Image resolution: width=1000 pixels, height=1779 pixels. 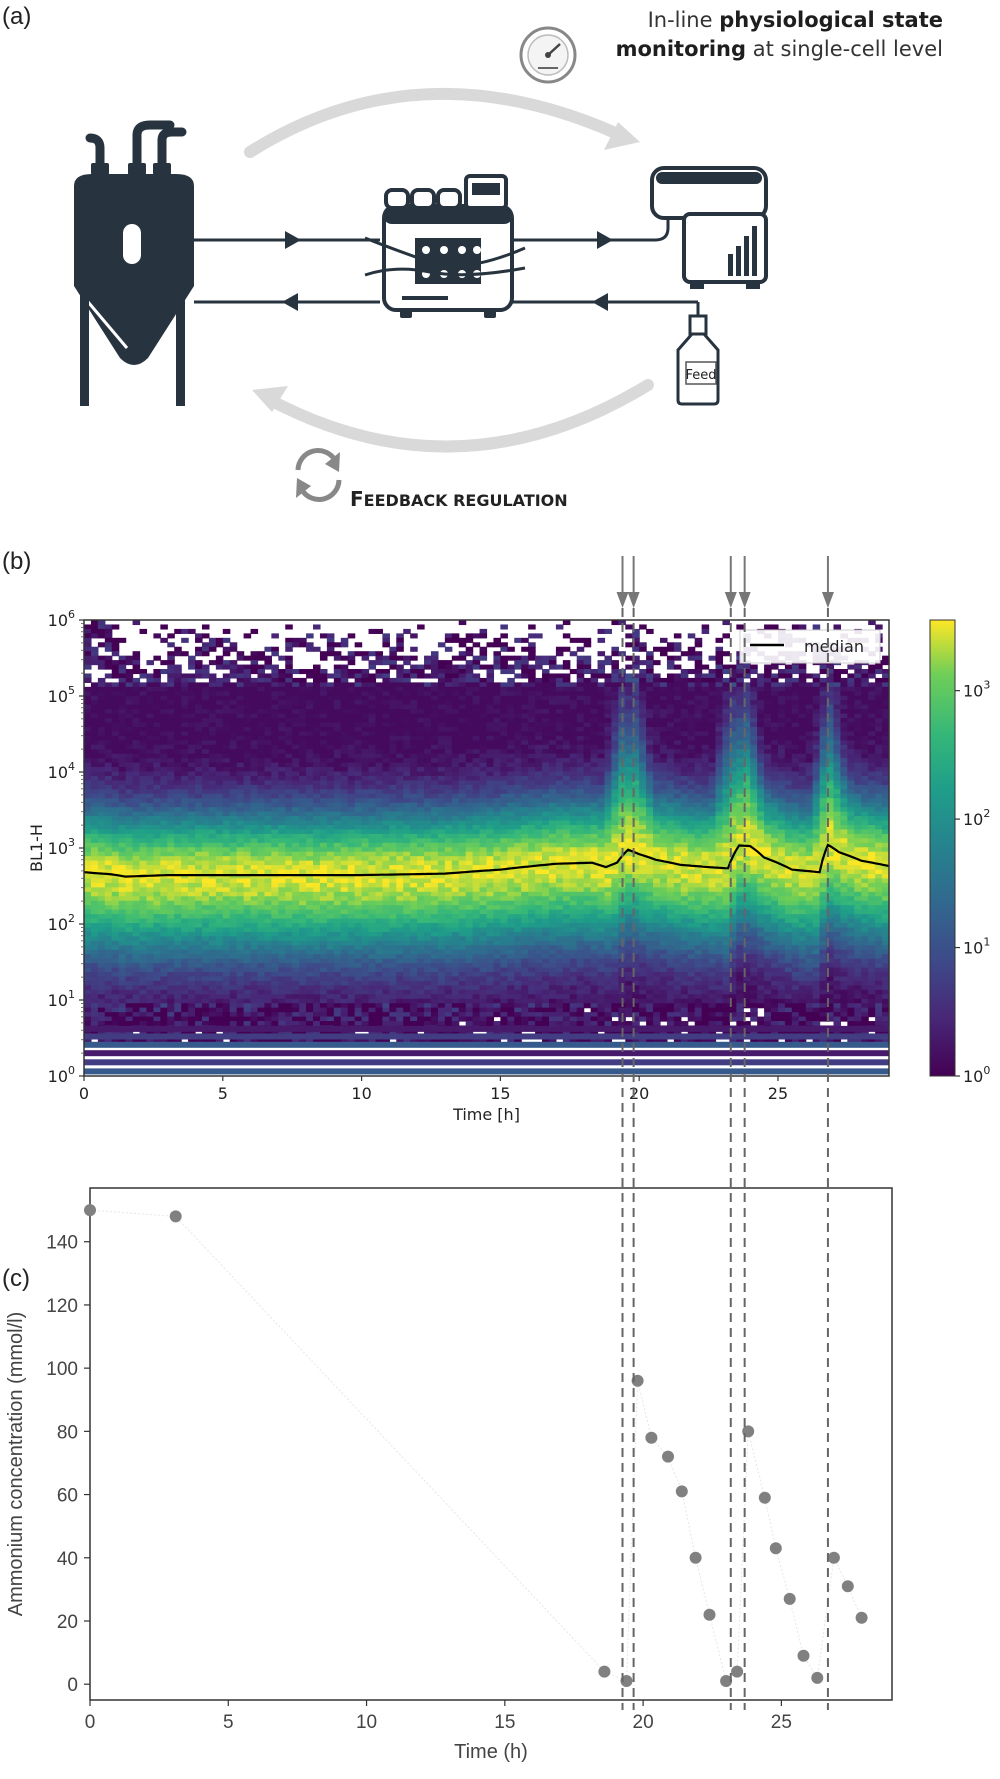 I want to click on monitoring-text-line1: In-line physiological state, so click(x=795, y=20).